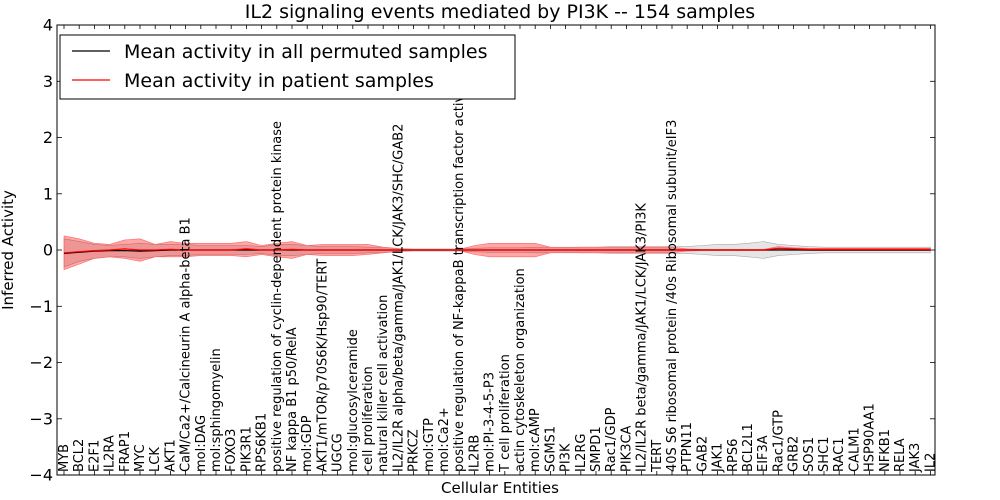 Image resolution: width=1000 pixels, height=500 pixels. What do you see at coordinates (839, 454) in the screenshot?
I see `x-tick-label: RAC1` at bounding box center [839, 454].